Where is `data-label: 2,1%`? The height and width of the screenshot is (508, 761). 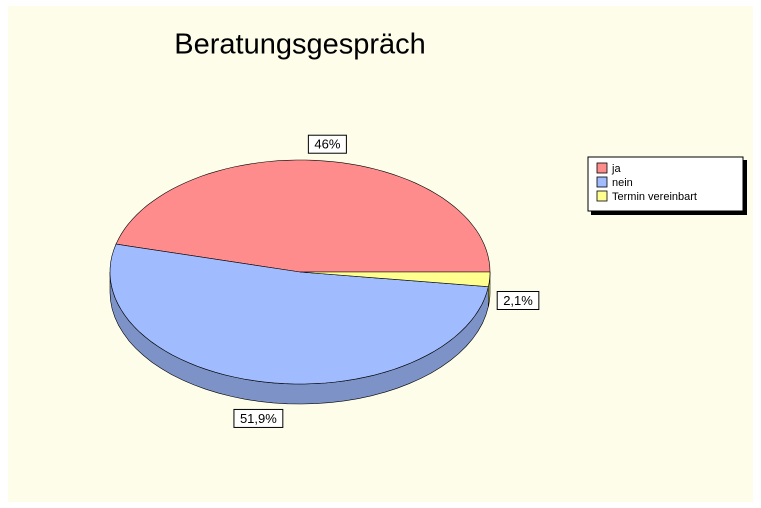 data-label: 2,1% is located at coordinates (518, 300).